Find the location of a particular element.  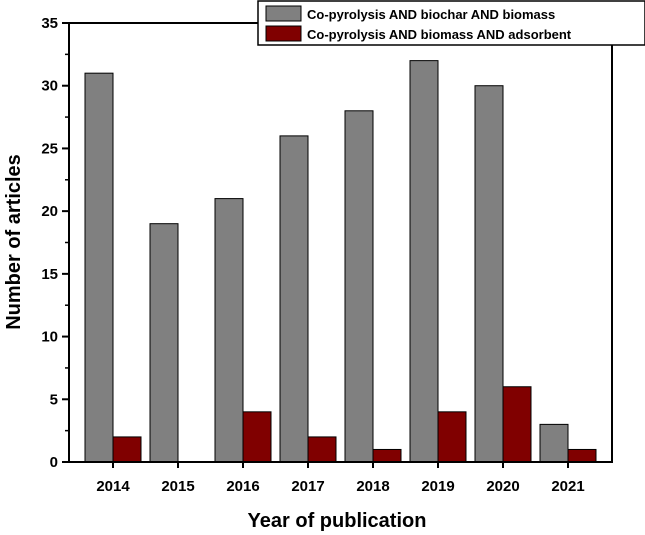

y-tick-label-35: 35 is located at coordinates (49, 23).